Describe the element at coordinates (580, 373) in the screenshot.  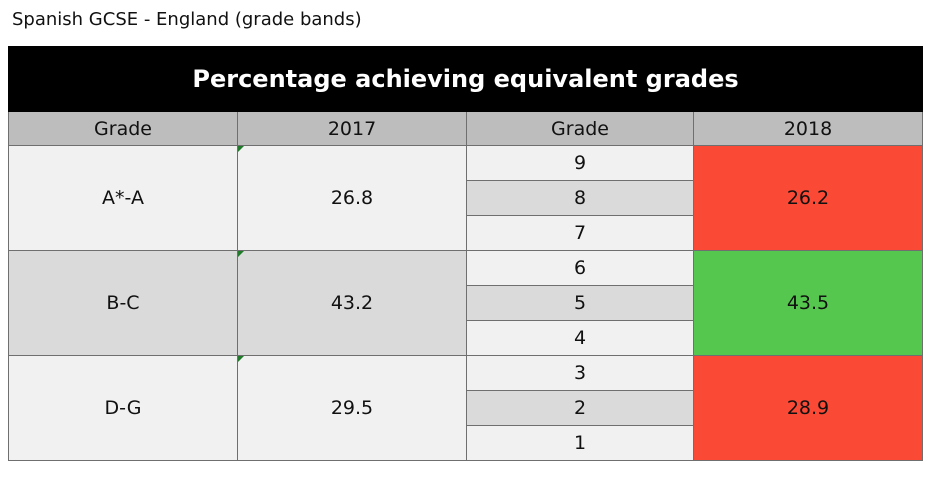
I see `new-grade: 3` at that location.